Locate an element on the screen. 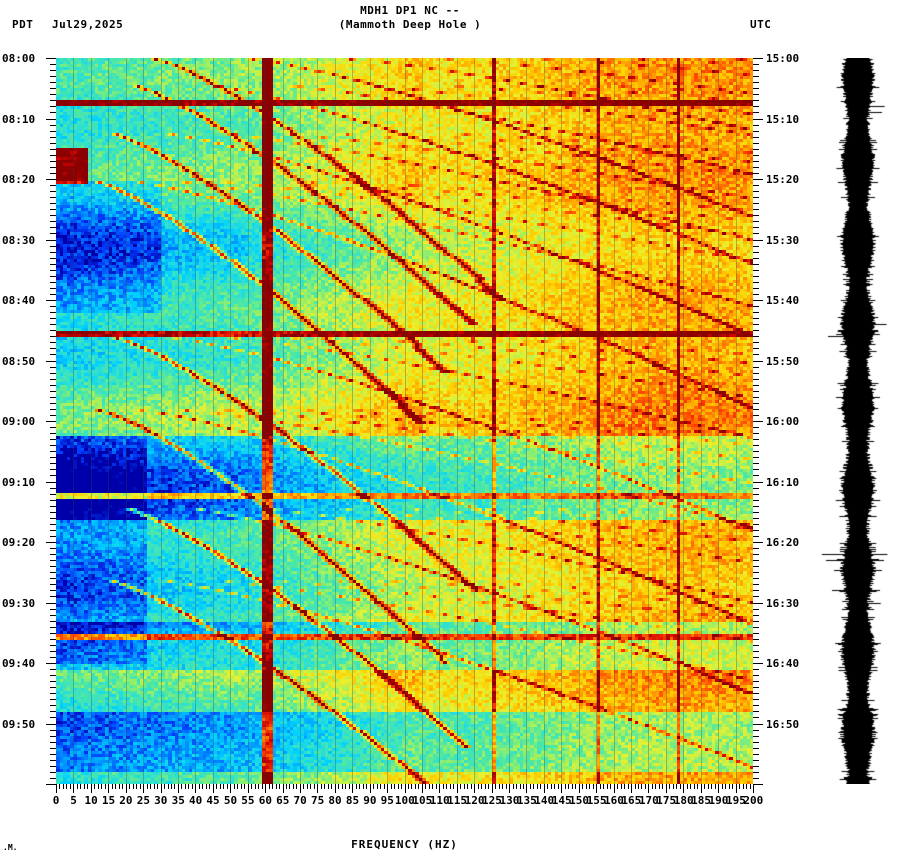 This screenshot has width=902, height=864. freq-label: 95 is located at coordinates (387, 800).